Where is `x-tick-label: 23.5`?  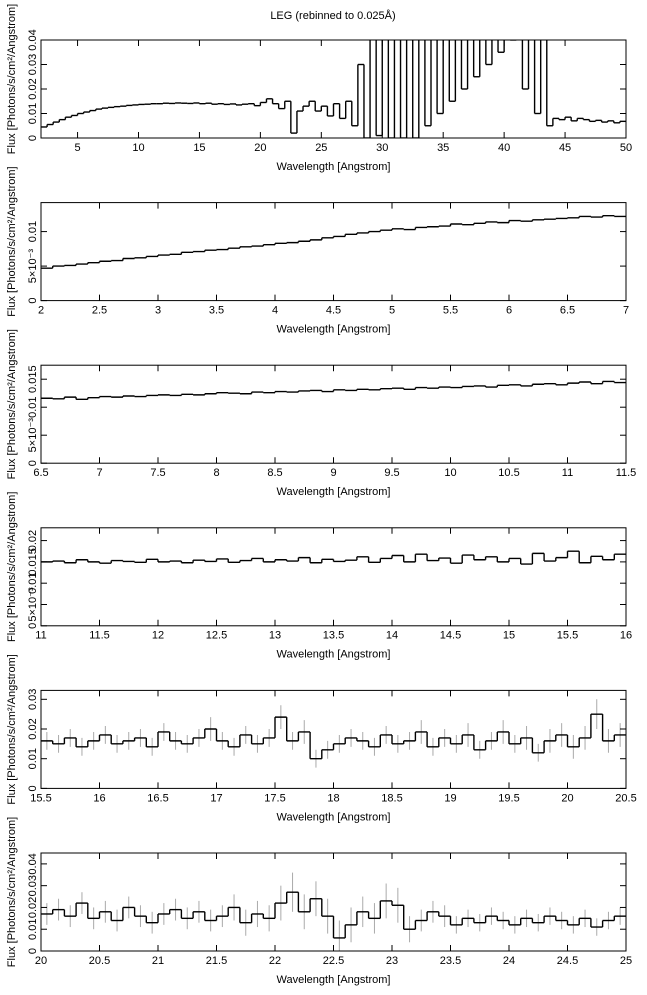
x-tick-label: 23.5 is located at coordinates (450, 961).